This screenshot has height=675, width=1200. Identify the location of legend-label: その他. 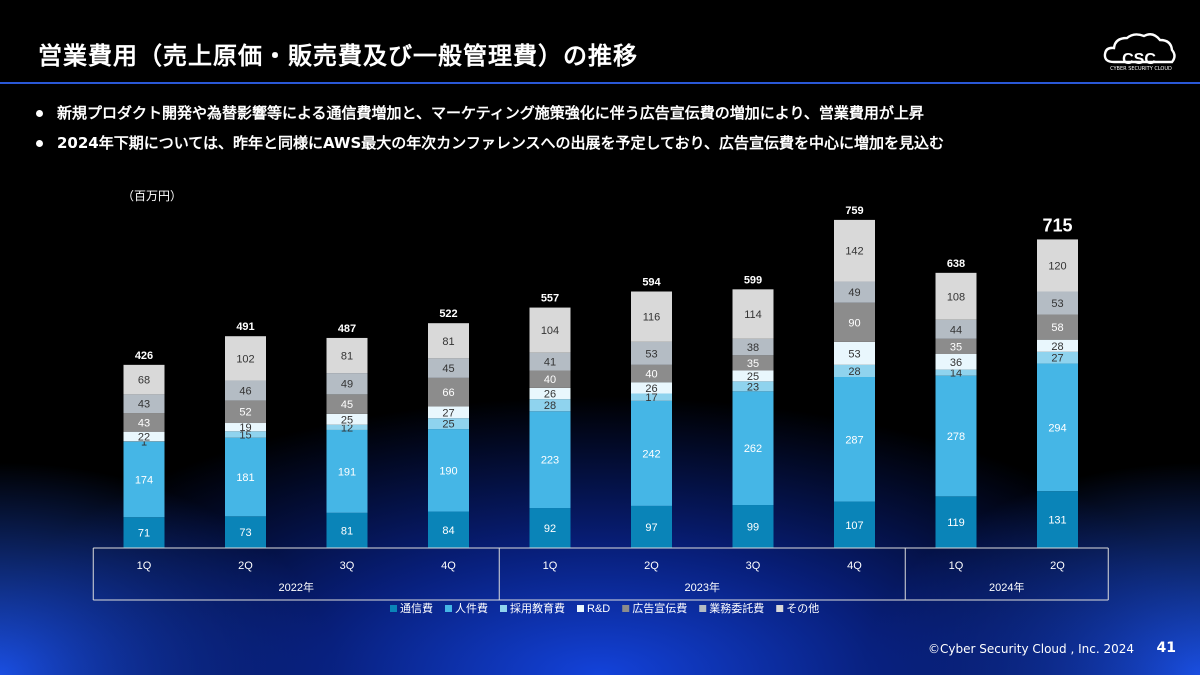
(802, 608).